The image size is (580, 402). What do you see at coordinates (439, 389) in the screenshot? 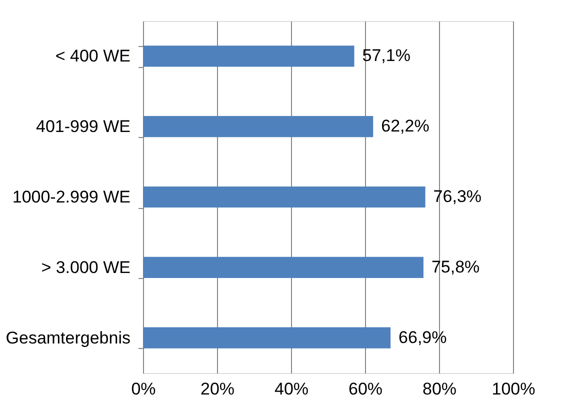
I see `x-tick-label: 80%` at bounding box center [439, 389].